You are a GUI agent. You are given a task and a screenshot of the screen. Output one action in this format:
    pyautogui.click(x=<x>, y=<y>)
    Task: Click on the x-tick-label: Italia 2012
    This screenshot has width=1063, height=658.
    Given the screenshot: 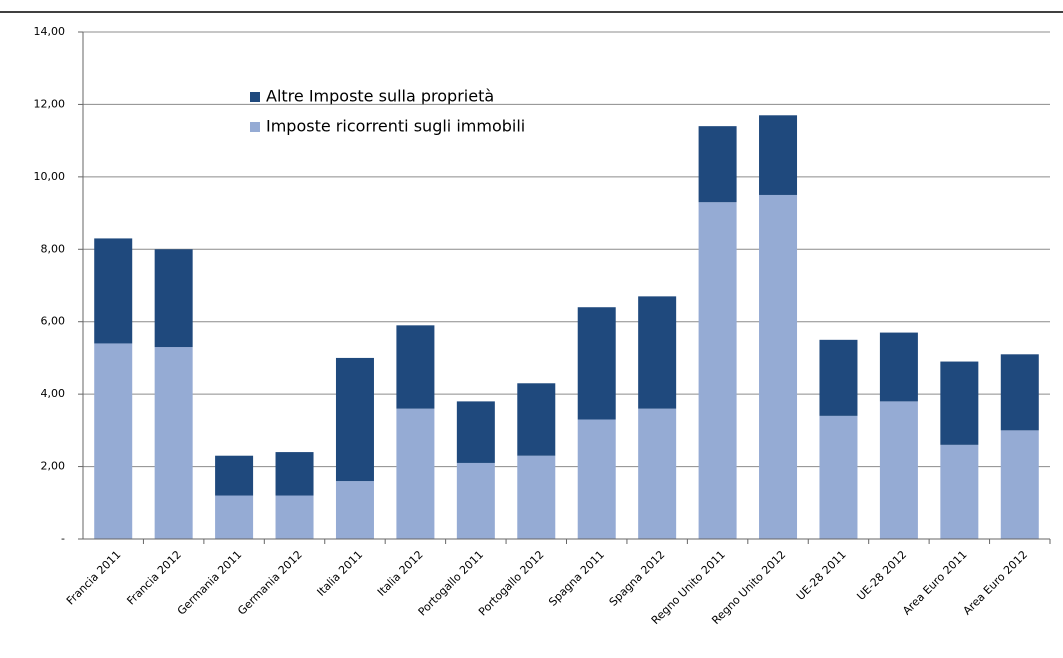 What is the action you would take?
    pyautogui.click(x=400, y=573)
    